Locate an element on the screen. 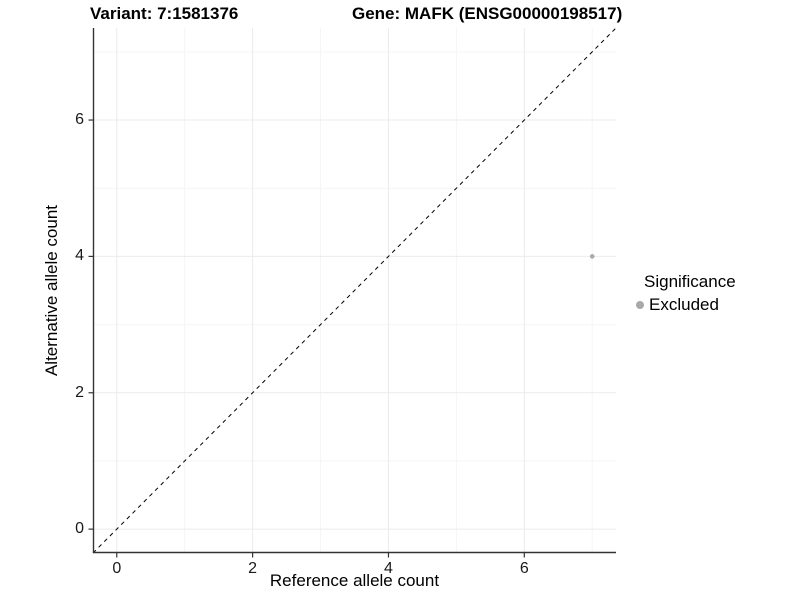  variant-title: Variant: 7:1581376 is located at coordinates (164, 13).